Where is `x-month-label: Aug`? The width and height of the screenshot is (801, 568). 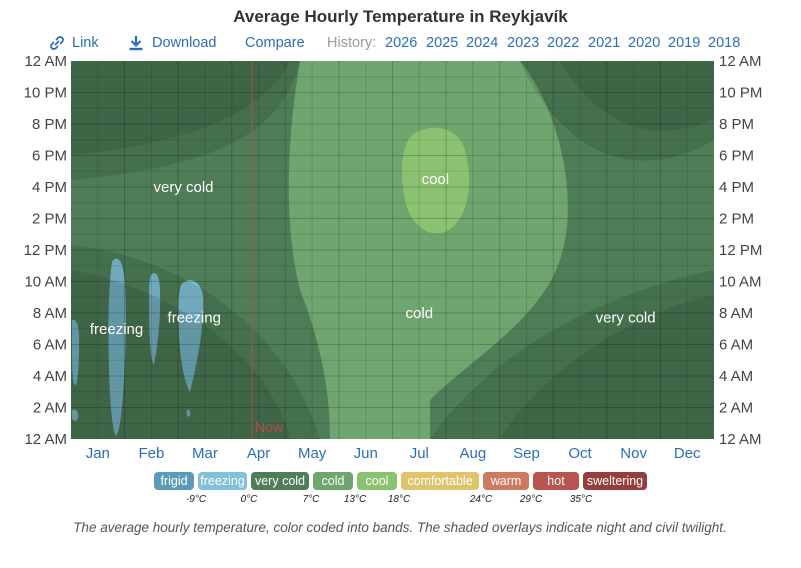 x-month-label: Aug is located at coordinates (473, 453).